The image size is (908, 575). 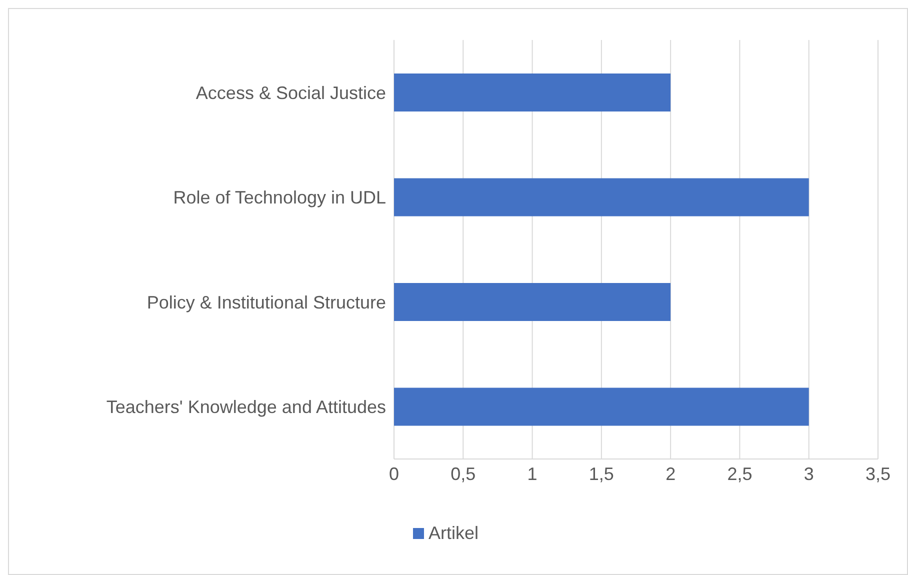 I want to click on y-tick-label: Access & Social Justice, so click(x=291, y=92).